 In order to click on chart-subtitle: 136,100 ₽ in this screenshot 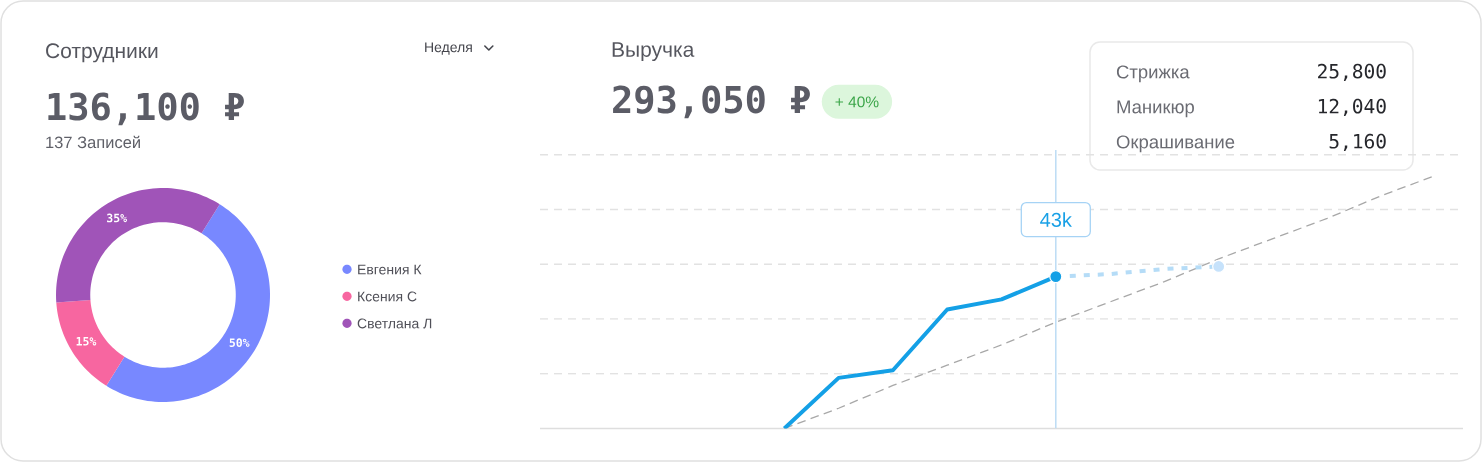, I will do `click(146, 109)`.